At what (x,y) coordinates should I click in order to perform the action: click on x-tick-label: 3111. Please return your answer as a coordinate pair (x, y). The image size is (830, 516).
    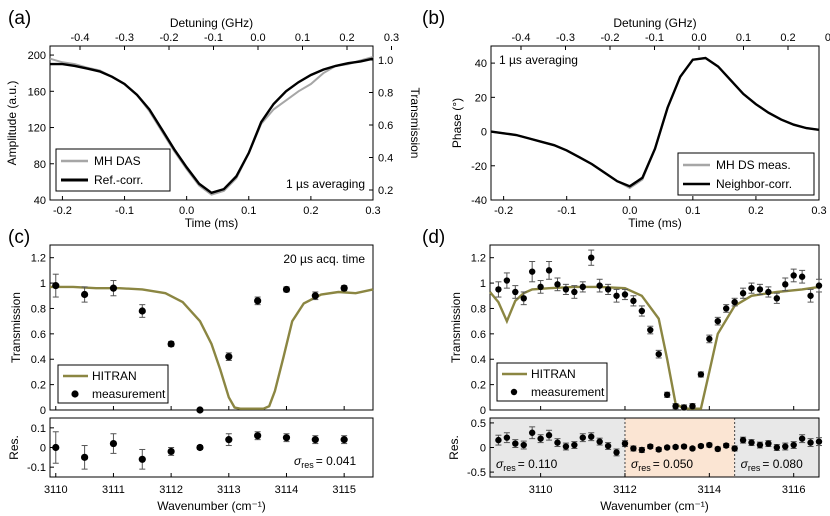
    Looking at the image, I should click on (113, 490).